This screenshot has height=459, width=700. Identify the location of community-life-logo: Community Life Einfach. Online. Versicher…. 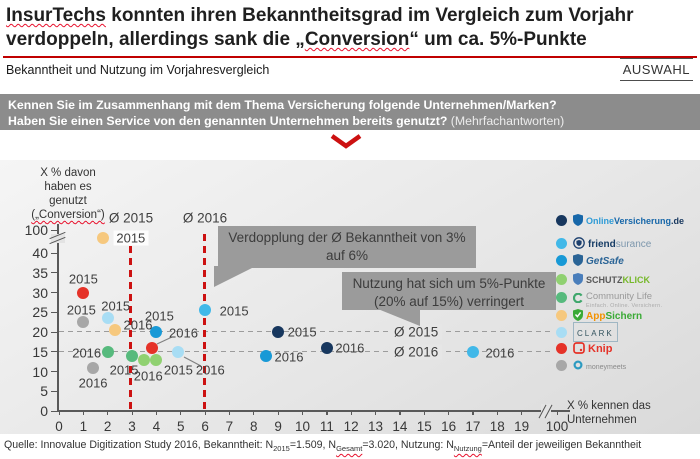
(617, 297).